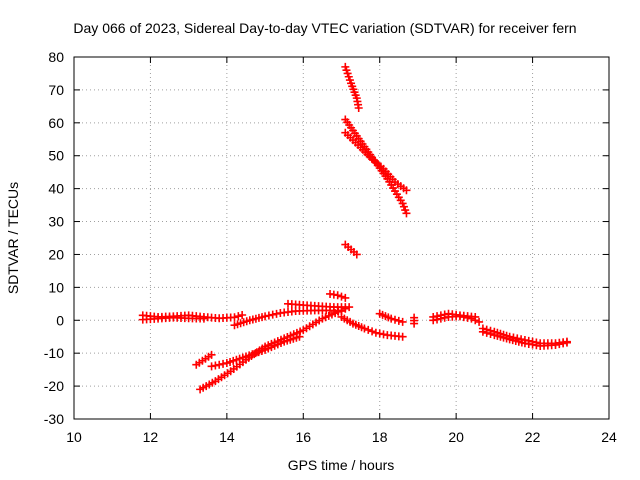  What do you see at coordinates (74, 437) in the screenshot?
I see `x-tick-label: 10` at bounding box center [74, 437].